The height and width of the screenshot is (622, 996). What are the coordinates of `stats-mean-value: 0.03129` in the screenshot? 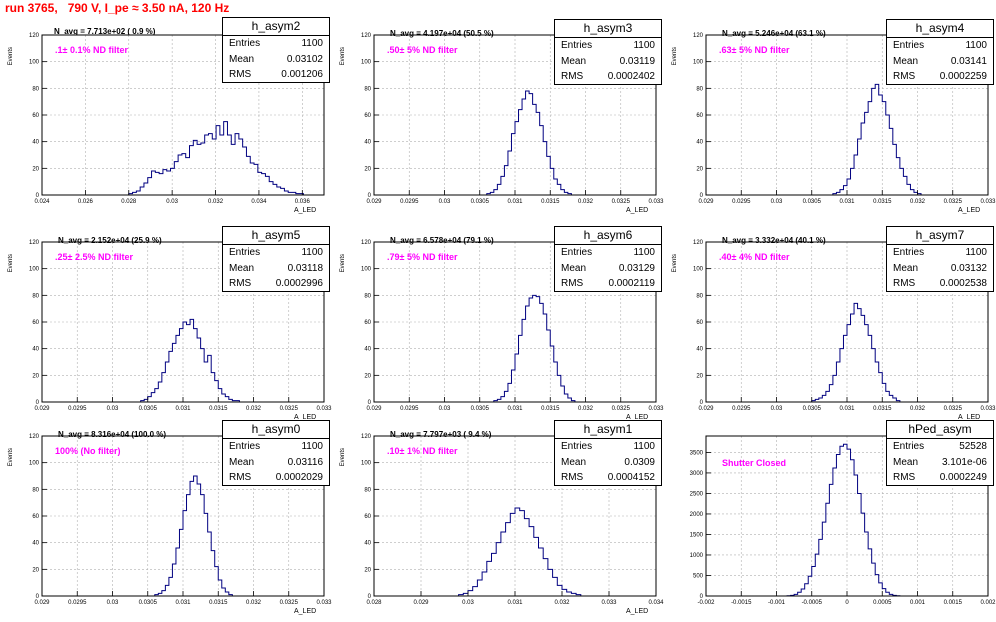 It's located at (636, 268).